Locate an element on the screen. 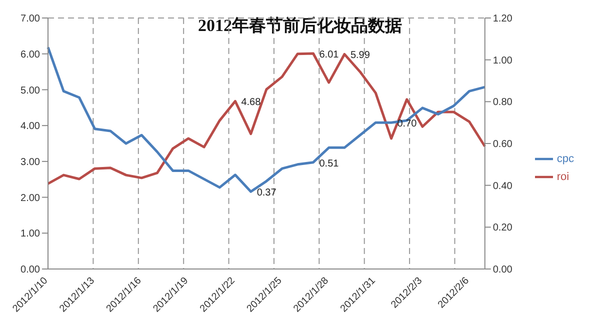 The image size is (600, 335). y-tick-label: 3.00 is located at coordinates (30, 162).